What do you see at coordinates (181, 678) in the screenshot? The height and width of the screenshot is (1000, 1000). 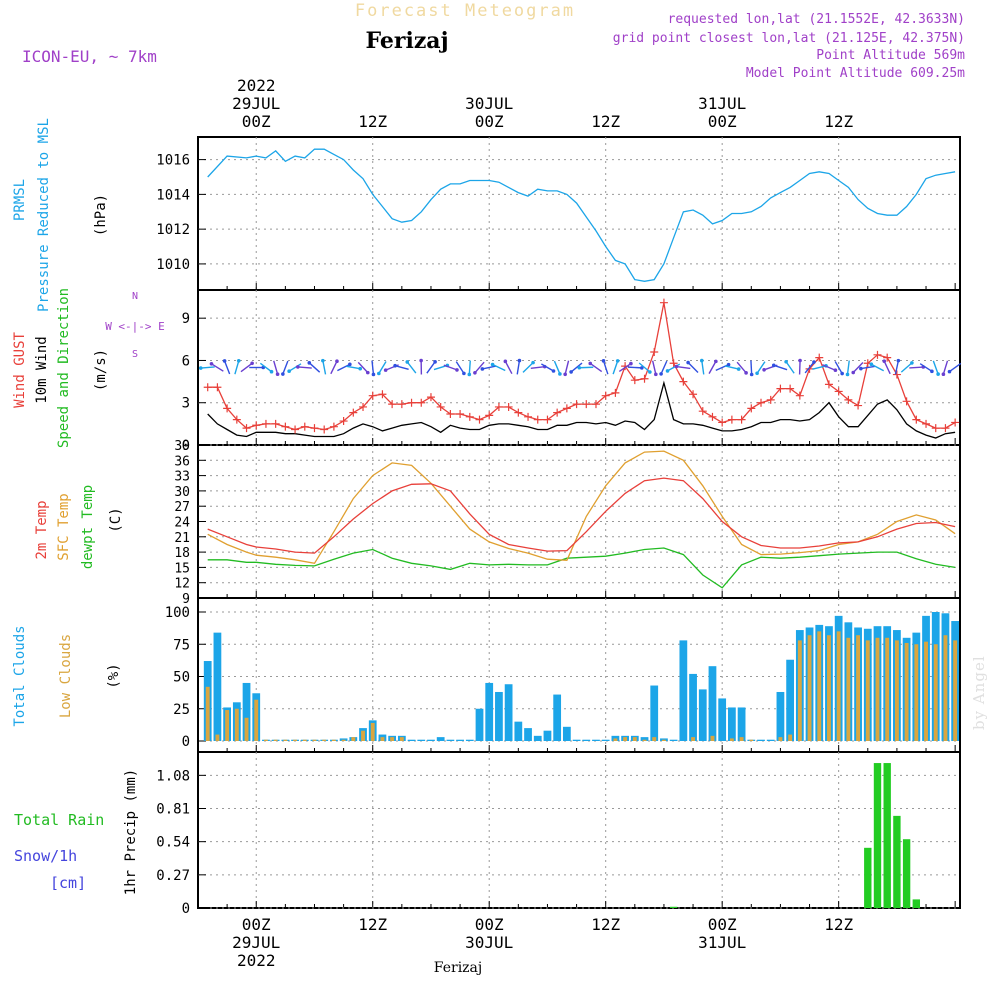 I see `clouds-ytick-label: 50` at bounding box center [181, 678].